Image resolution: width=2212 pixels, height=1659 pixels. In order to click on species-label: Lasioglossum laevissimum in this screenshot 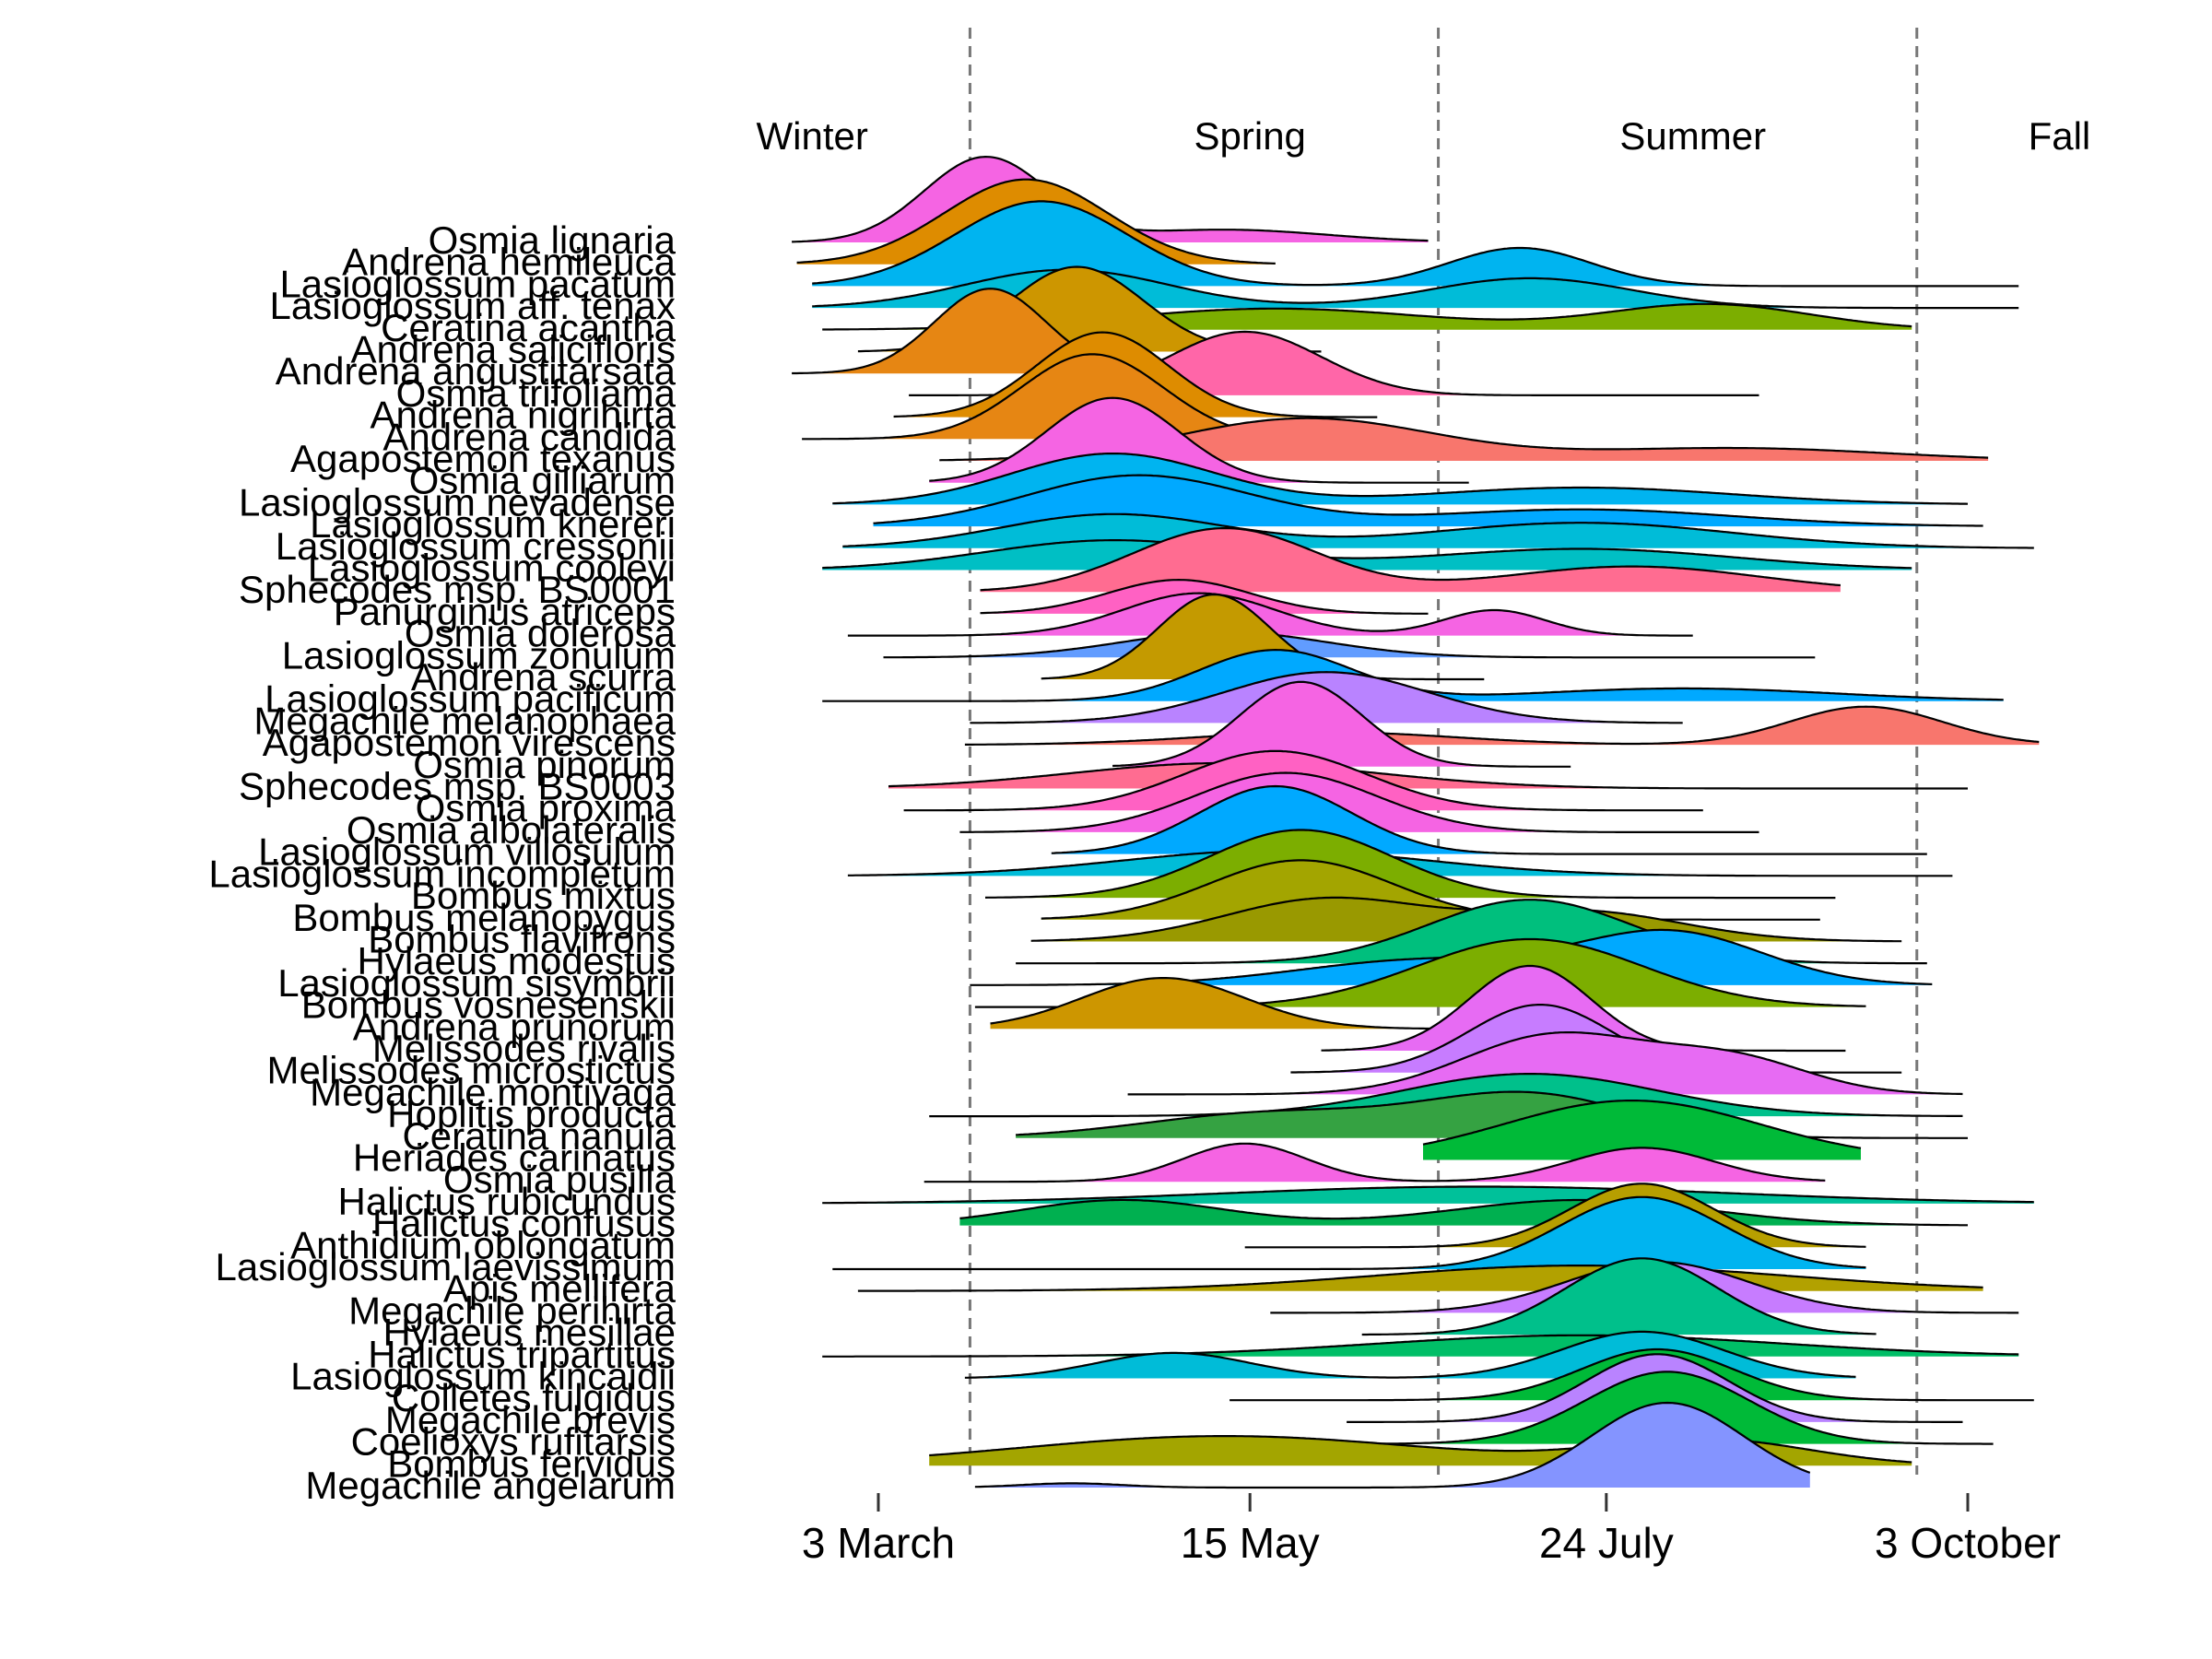, I will do `click(445, 1266)`.